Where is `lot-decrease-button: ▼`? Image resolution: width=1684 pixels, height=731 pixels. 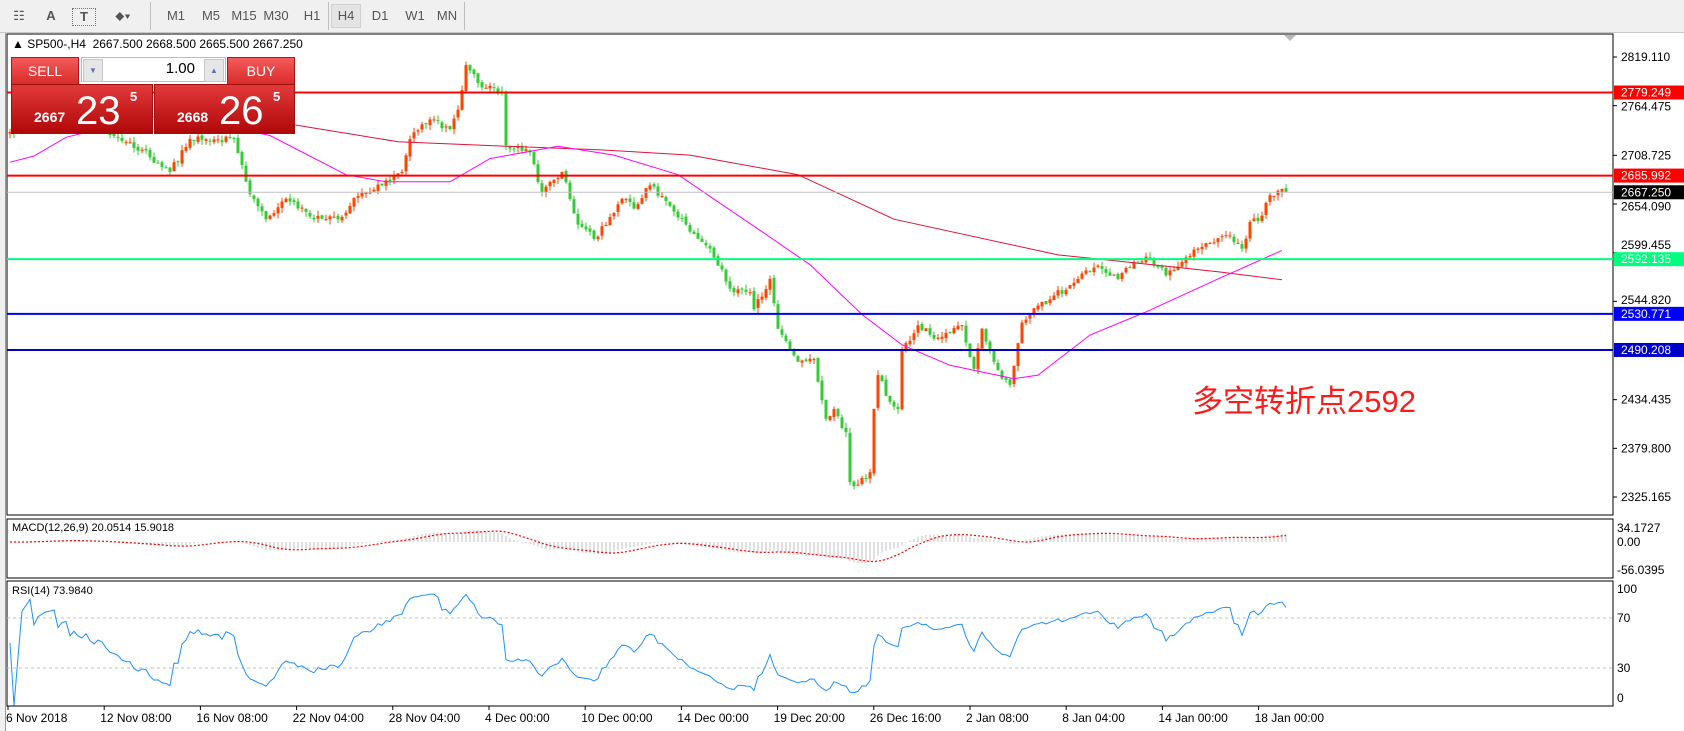 lot-decrease-button: ▼ is located at coordinates (93, 70).